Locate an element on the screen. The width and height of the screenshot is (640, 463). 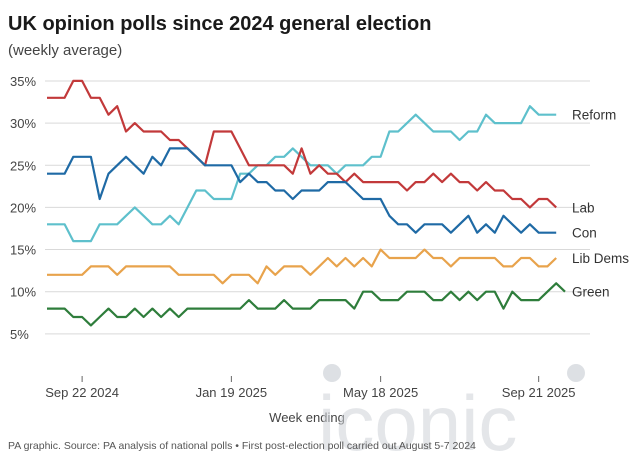
series-line-lib-dems is located at coordinates (302, 266).